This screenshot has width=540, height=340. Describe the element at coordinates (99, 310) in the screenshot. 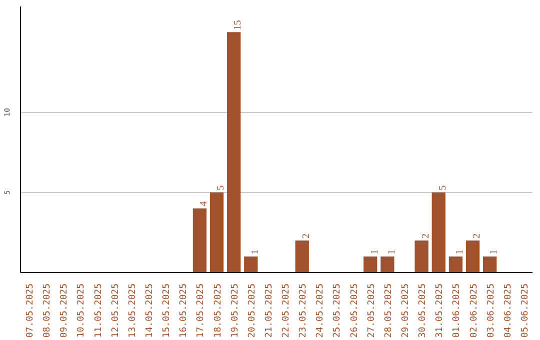

I see `x-tick-label: 11.05.2025` at that location.